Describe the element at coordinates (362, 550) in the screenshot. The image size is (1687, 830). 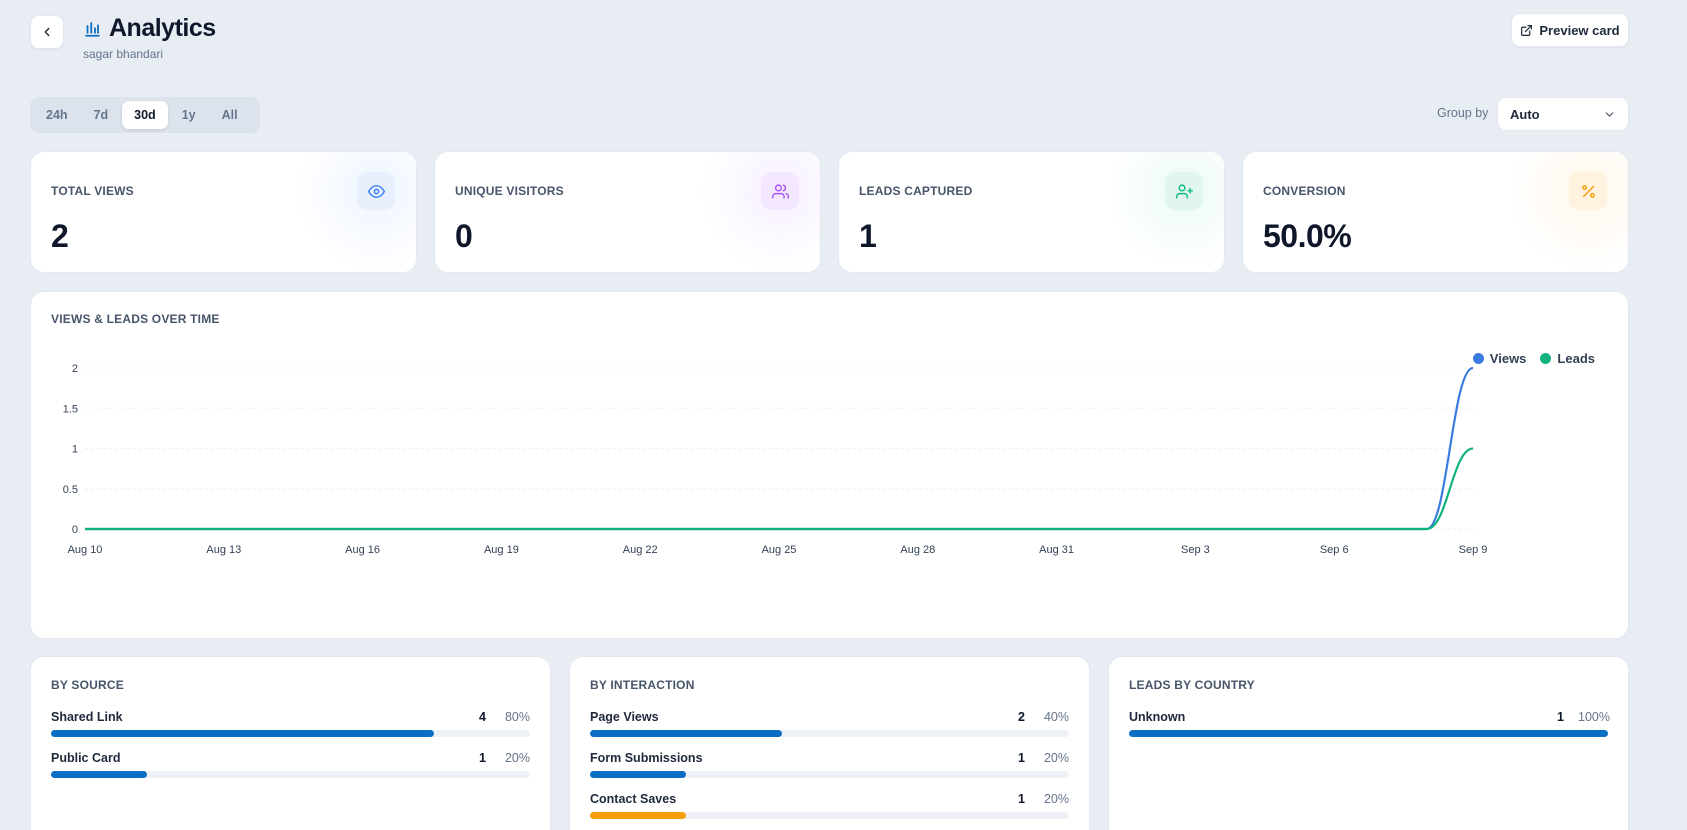
I see `x-tick-label: Aug 16` at that location.